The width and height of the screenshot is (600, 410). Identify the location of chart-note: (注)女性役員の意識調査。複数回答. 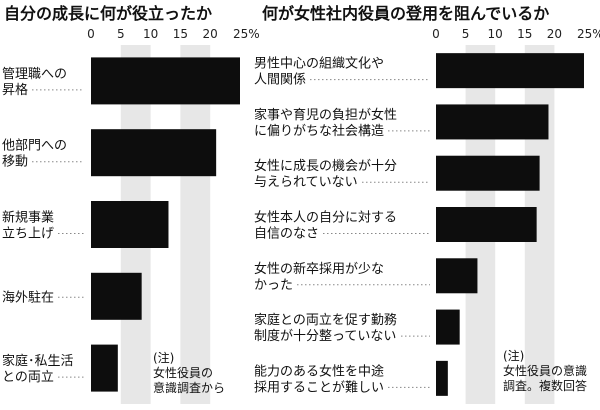
(545, 370).